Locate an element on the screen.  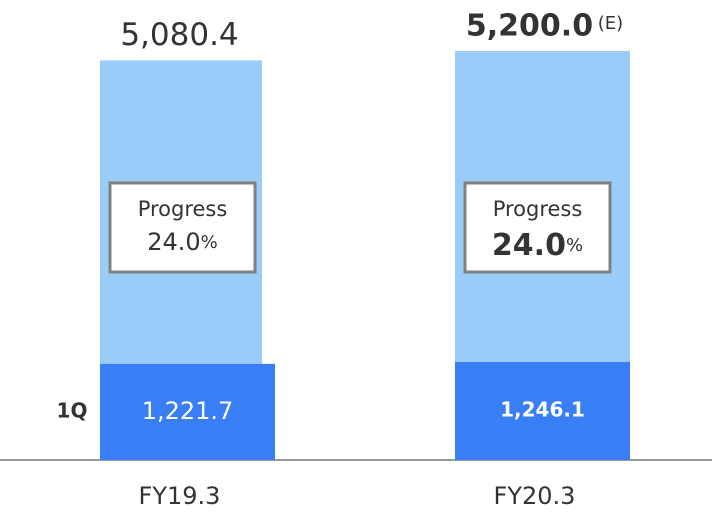
value-label: 5,080.4 is located at coordinates (179, 35).